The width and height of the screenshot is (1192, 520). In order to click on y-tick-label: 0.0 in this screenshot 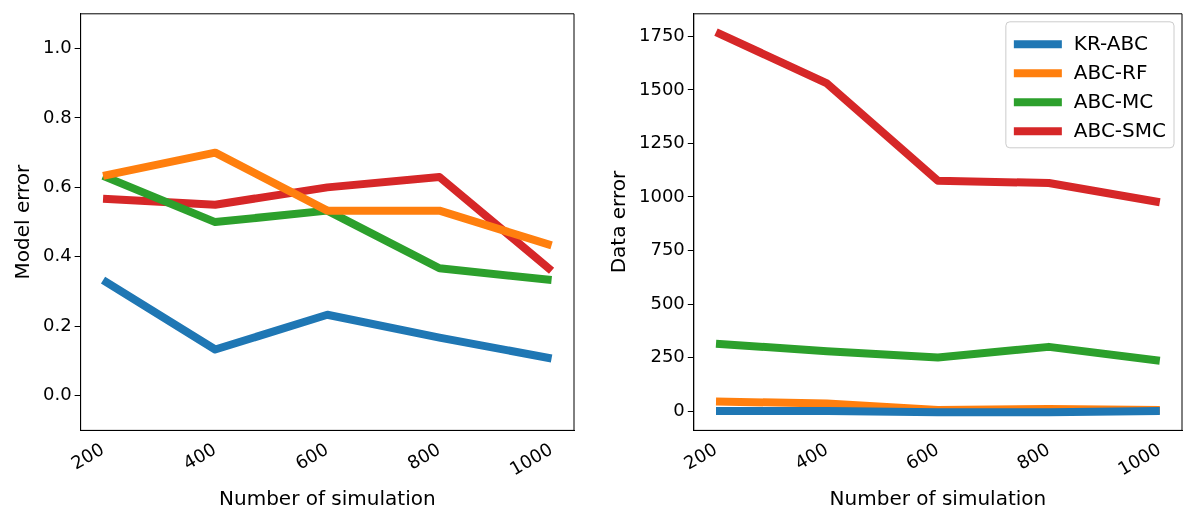, I will do `click(57, 394)`.